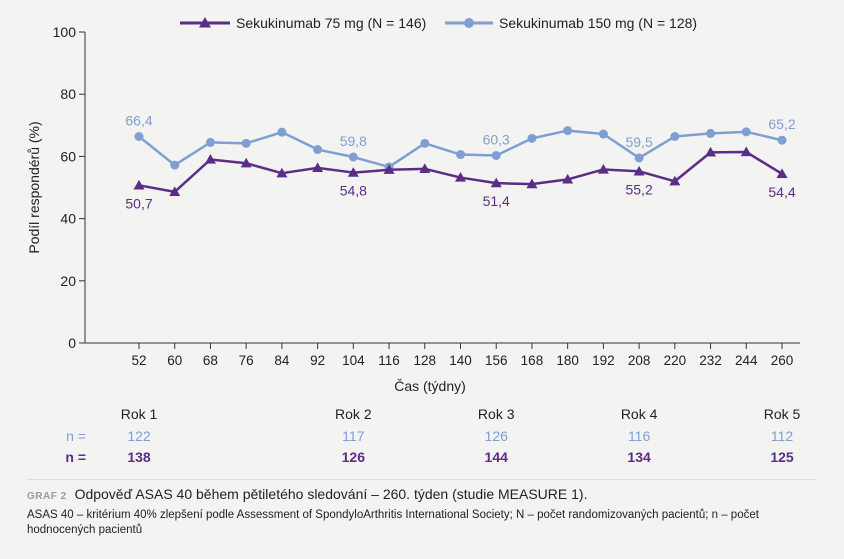 The height and width of the screenshot is (559, 844). What do you see at coordinates (138, 203) in the screenshot?
I see `data-label-75mg: 50,7` at bounding box center [138, 203].